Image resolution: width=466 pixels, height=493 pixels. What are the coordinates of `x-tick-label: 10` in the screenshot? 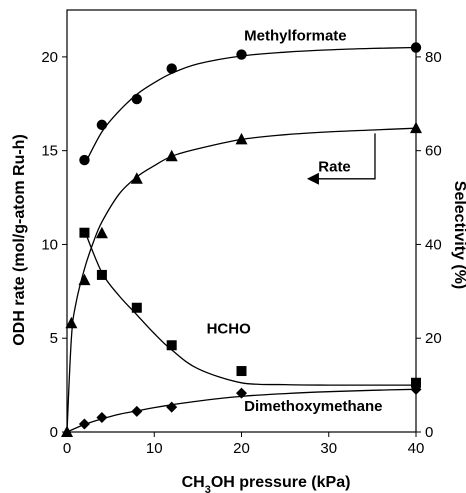 It's located at (154, 448).